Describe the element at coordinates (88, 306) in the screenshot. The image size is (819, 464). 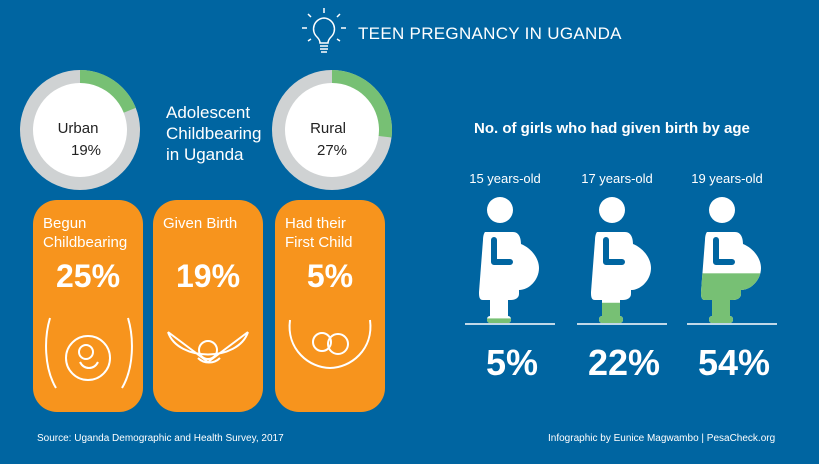
I see `card-begun-childbearing: Begun Childbearing 25%` at that location.